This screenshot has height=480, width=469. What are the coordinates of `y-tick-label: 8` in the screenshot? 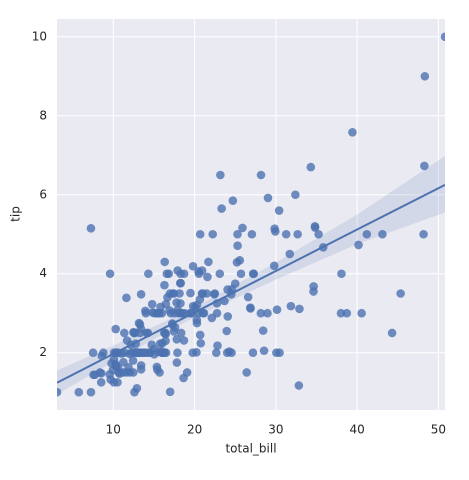 It's located at (43, 115).